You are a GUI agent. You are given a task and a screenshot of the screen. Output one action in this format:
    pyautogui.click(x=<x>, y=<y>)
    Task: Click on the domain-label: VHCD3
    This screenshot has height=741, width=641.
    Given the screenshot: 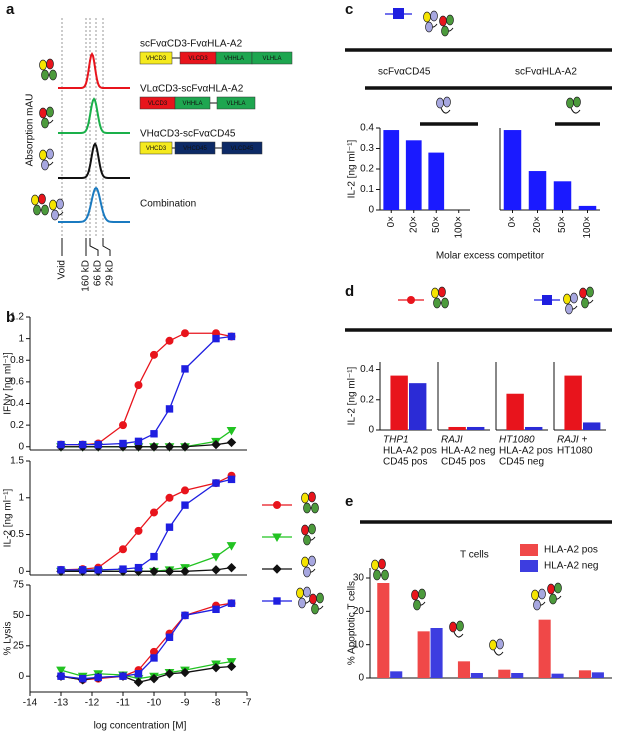 What is the action you would take?
    pyautogui.click(x=156, y=59)
    